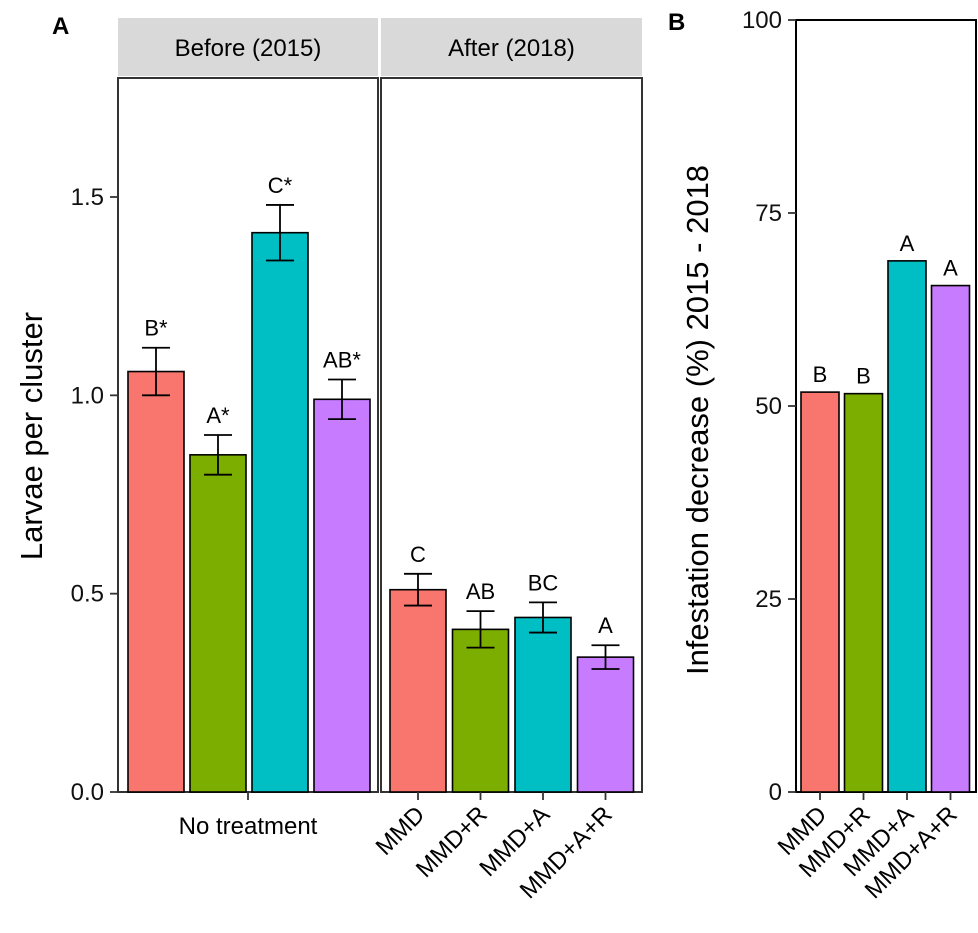 This screenshot has width=978, height=933. I want to click on significance-label: BC, so click(543, 582).